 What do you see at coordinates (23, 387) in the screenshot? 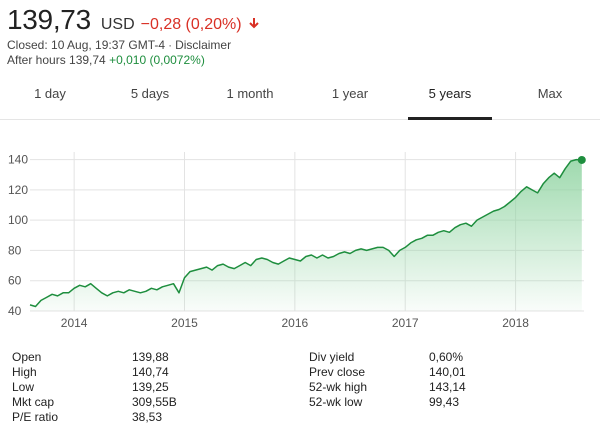
I see `stat-label: Low` at bounding box center [23, 387].